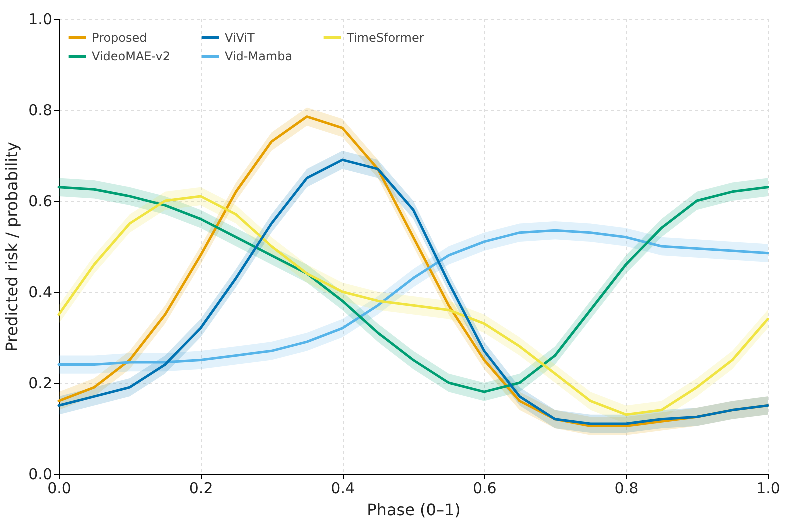  Describe the element at coordinates (40, 111) in the screenshot. I see `y-tick-label: 0.8` at that location.